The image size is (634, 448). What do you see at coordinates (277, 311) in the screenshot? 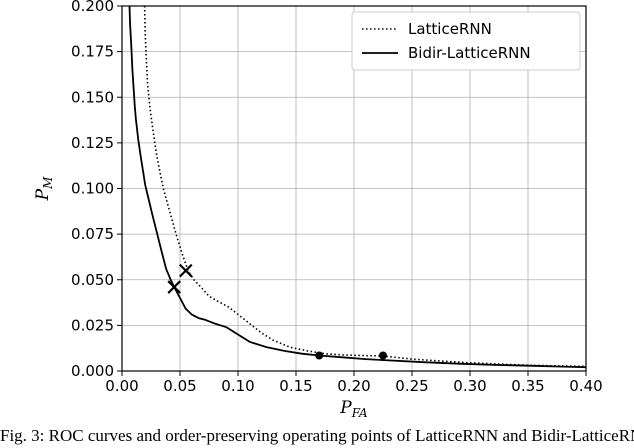
I see `marker-layer` at bounding box center [277, 311].